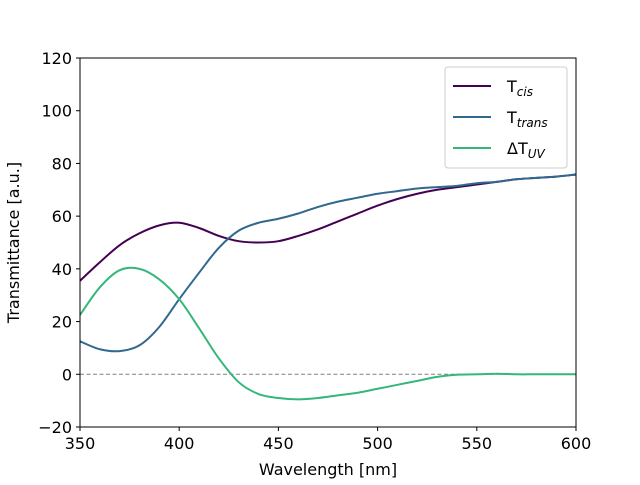 The width and height of the screenshot is (640, 485). Describe the element at coordinates (328, 469) in the screenshot. I see `x-axis-label: Wavelength [nm]` at that location.